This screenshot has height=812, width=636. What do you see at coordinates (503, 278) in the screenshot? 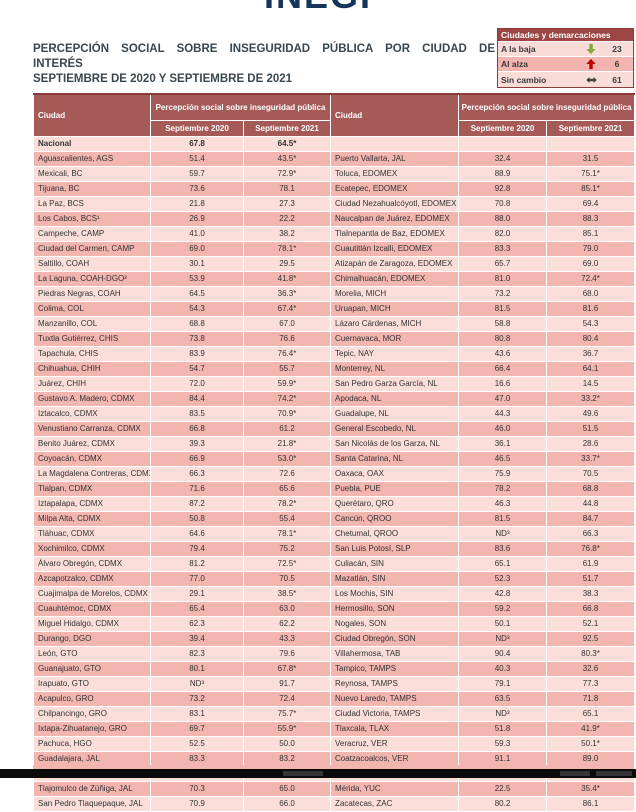
I see `value-2020-cell-right: 81.0` at bounding box center [503, 278].